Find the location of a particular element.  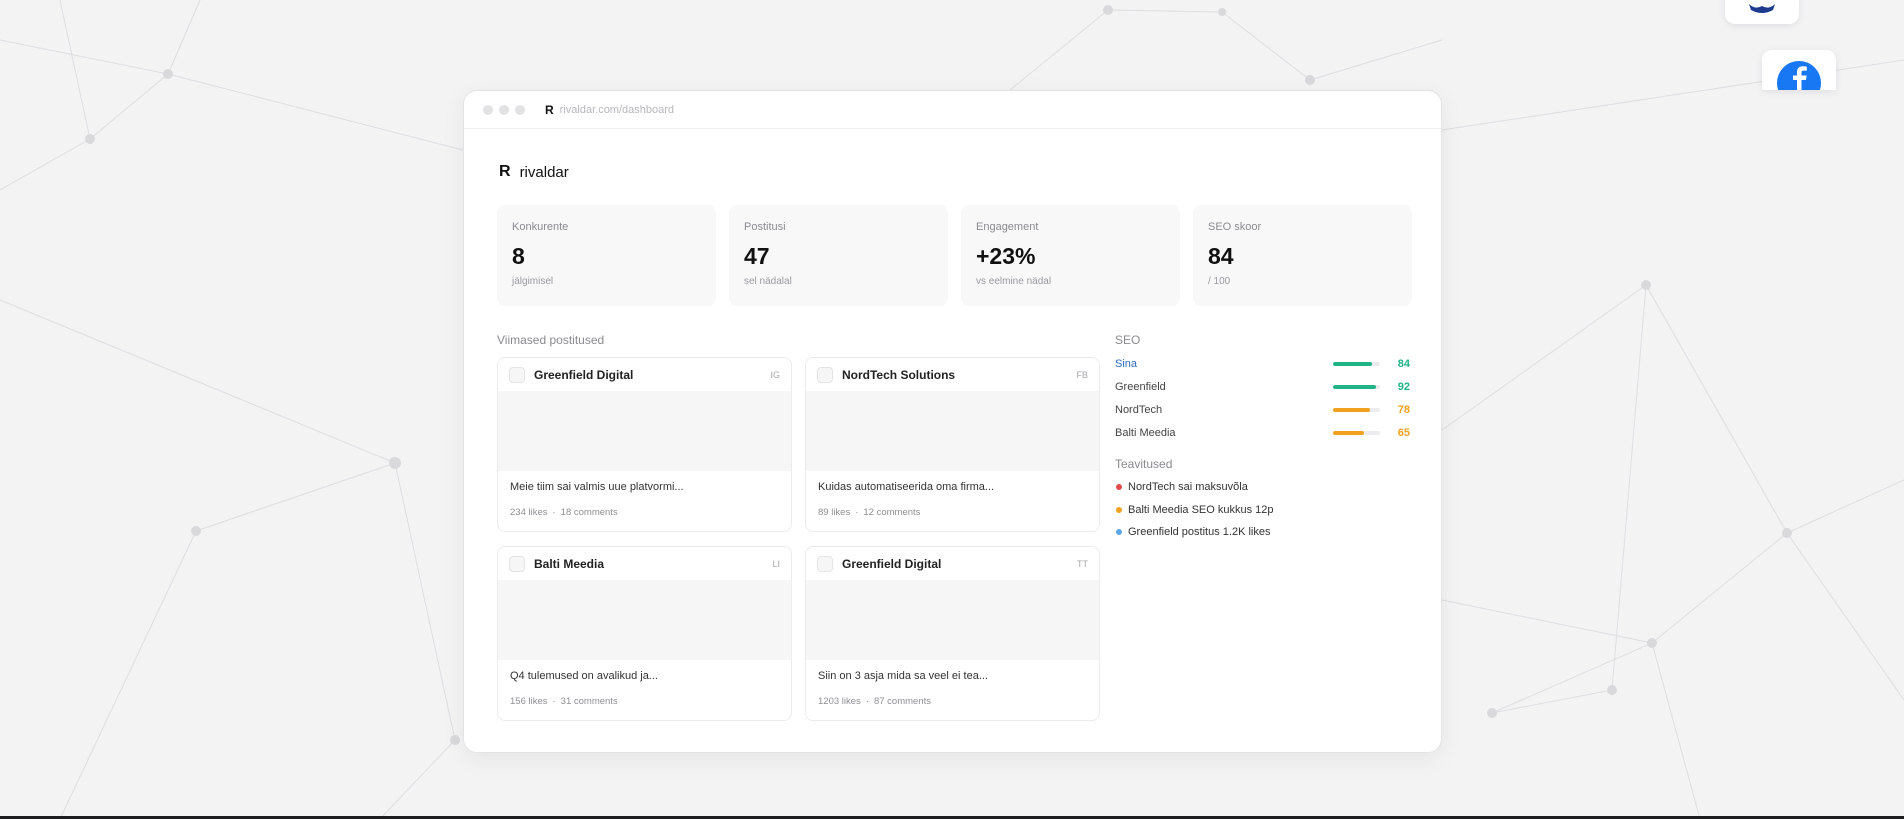

stat-card-posts: Postitusi 47 sel nädalal is located at coordinates (838, 255).